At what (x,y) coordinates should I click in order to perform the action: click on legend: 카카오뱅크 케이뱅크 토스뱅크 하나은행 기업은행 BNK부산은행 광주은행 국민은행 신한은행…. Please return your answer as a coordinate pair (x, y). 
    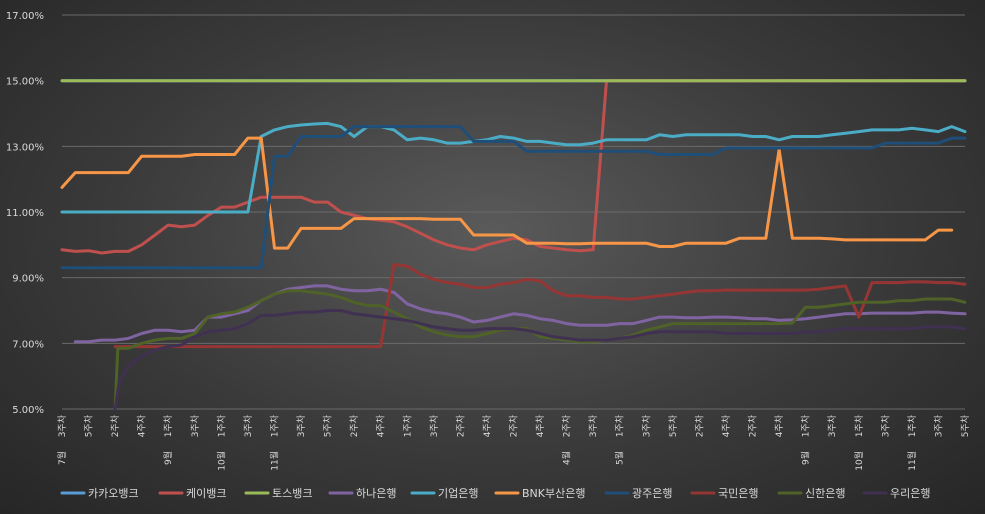
    Looking at the image, I should click on (495, 493).